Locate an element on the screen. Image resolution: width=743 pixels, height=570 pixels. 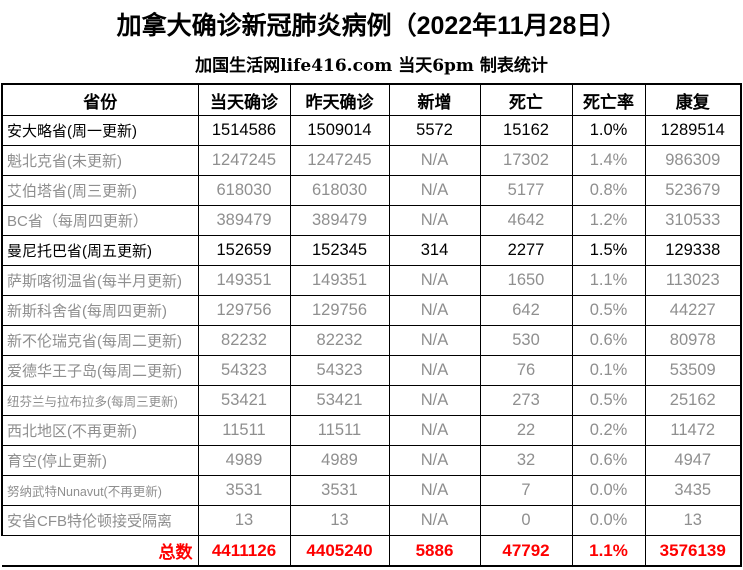
today-cell: 13 is located at coordinates (244, 520).